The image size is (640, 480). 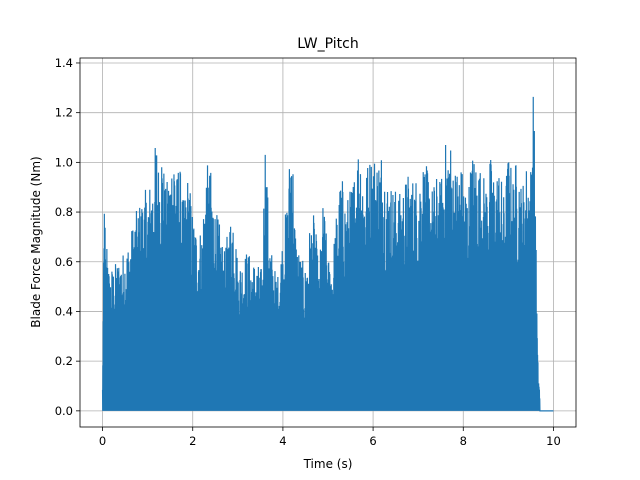 What do you see at coordinates (463, 441) in the screenshot?
I see `x-tick-label: 8` at bounding box center [463, 441].